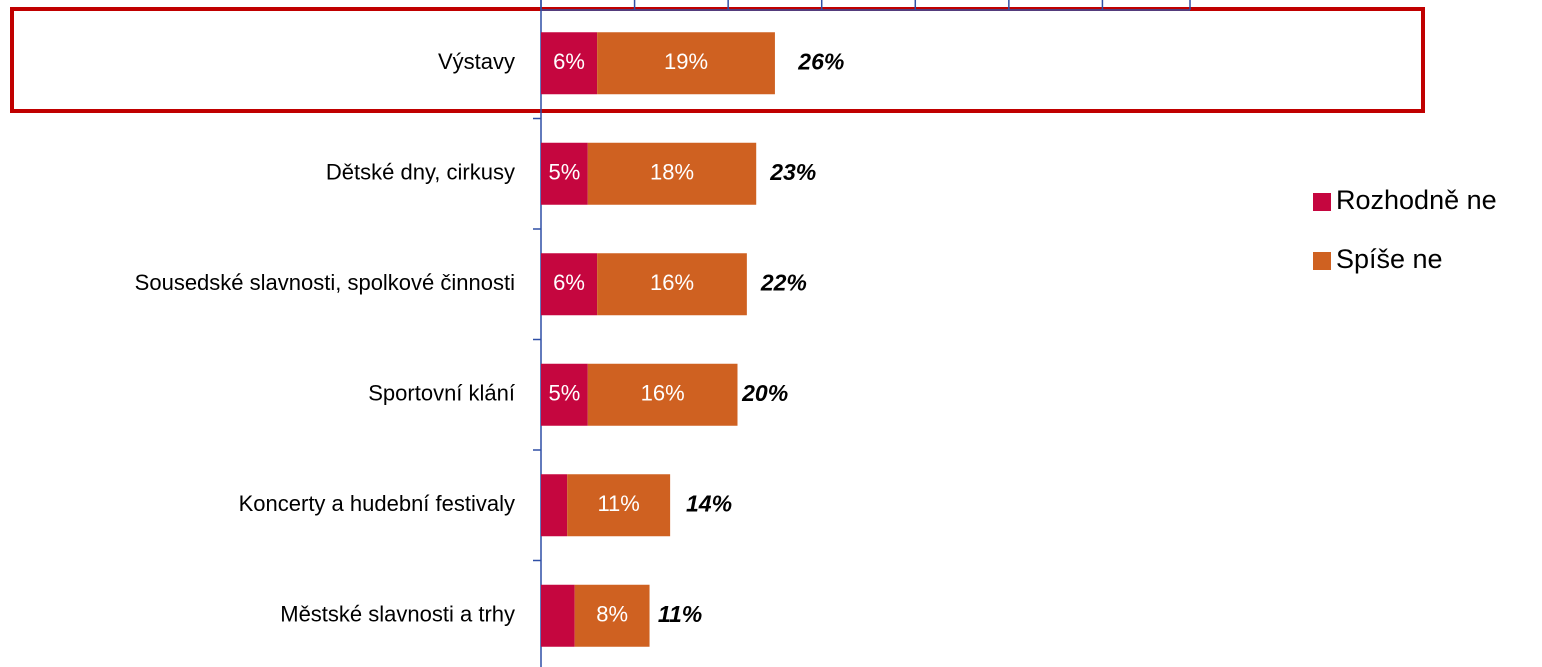  Describe the element at coordinates (325, 282) in the screenshot. I see `category-label: Sousedské slavnosti, spolkové činnosti` at that location.